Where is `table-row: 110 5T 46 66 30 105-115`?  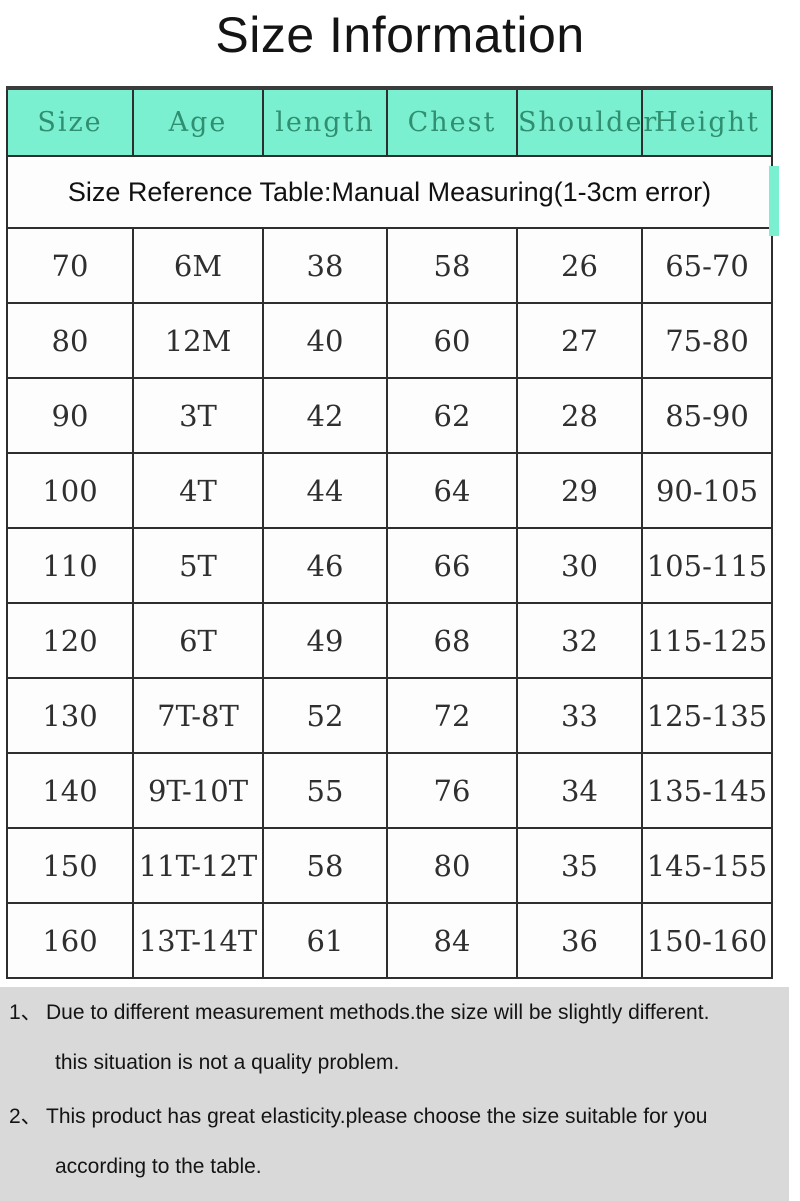
table-row: 110 5T 46 66 30 105-115 is located at coordinates (389, 565).